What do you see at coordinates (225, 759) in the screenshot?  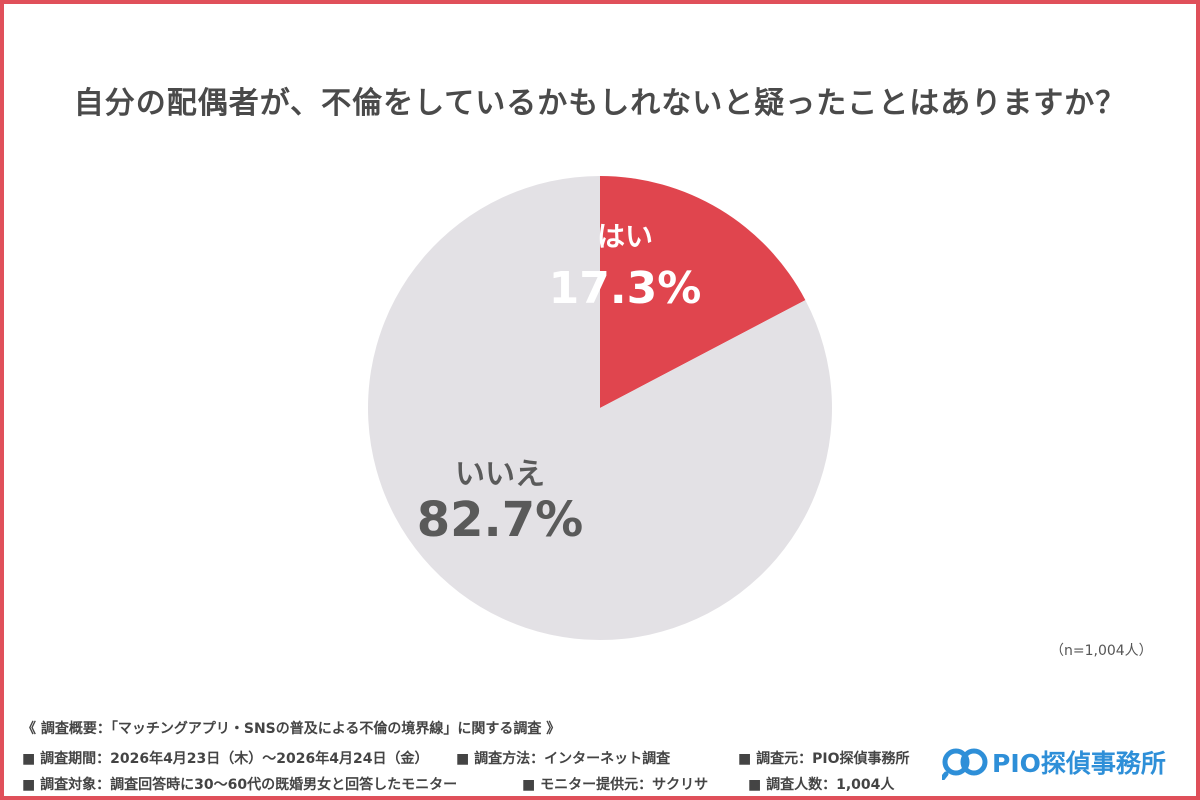 I see `survey-period: ■ 調査期間：2026年4月23日（木）～2026年4月24日（金）` at bounding box center [225, 759].